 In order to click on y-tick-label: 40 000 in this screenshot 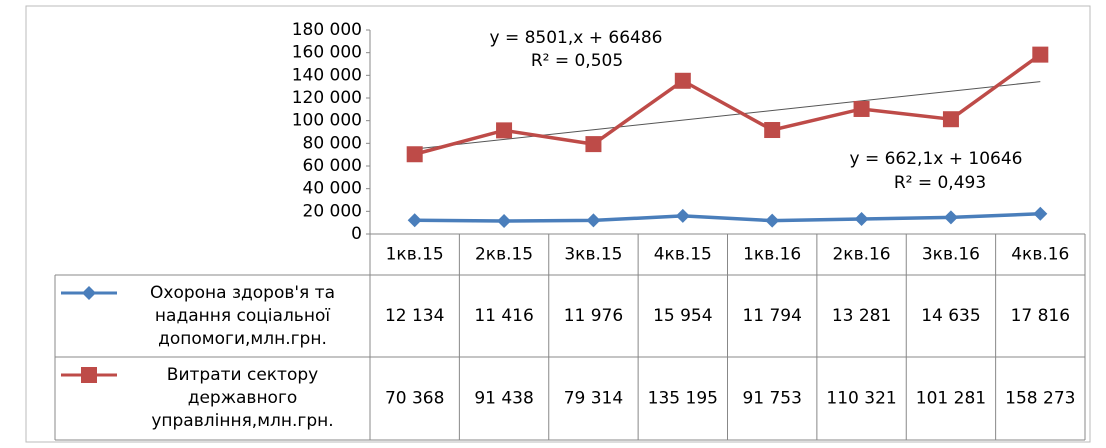, I will do `click(332, 189)`.